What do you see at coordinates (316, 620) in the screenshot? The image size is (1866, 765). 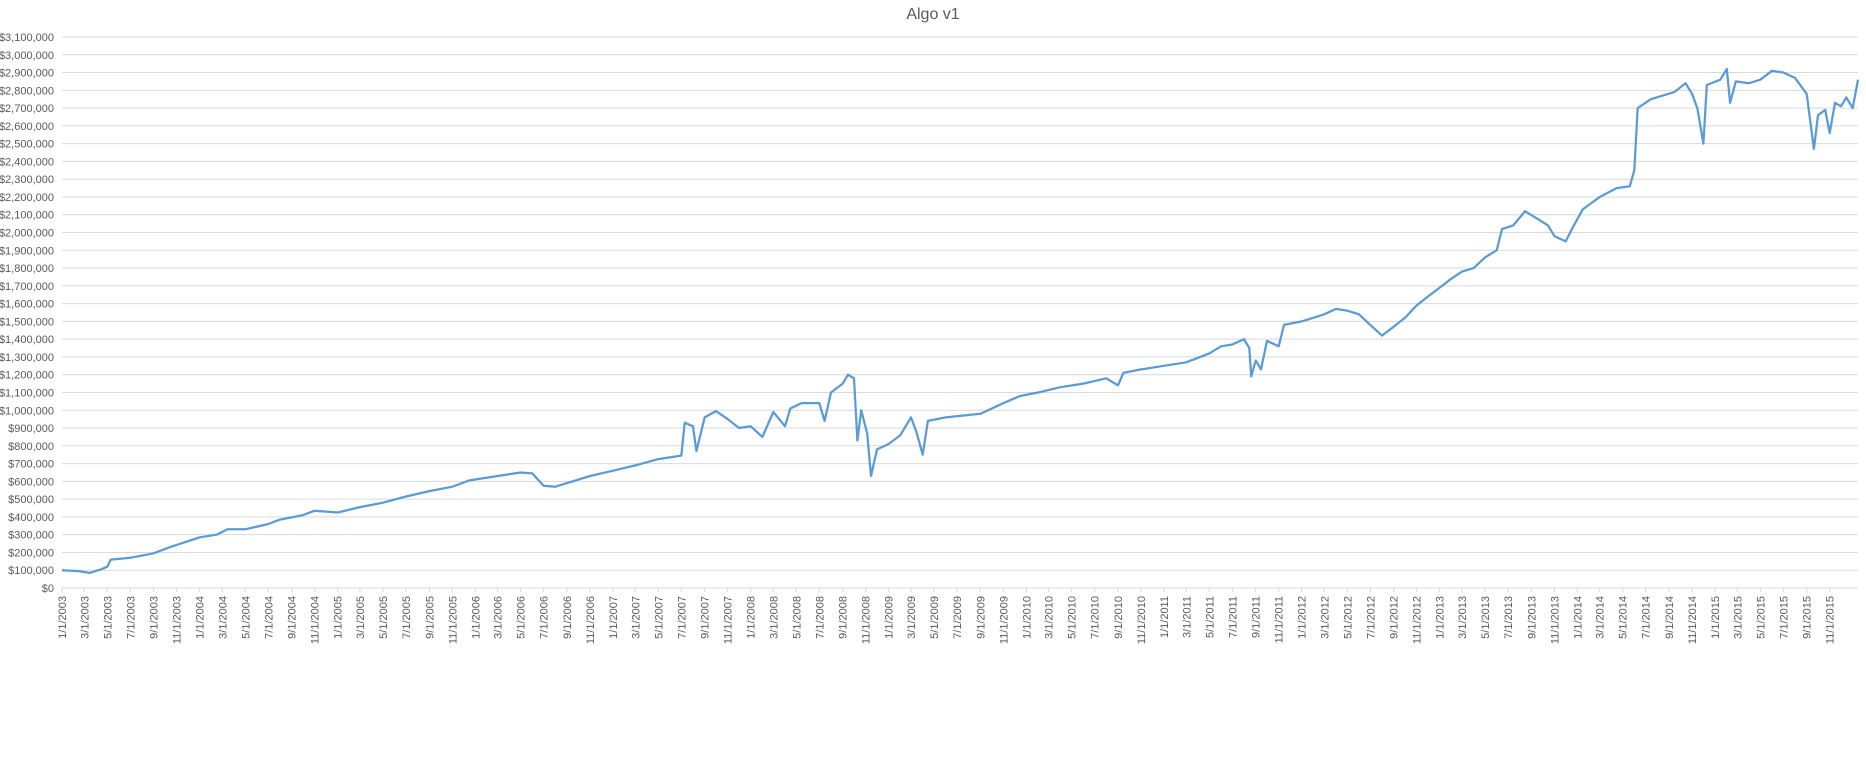 I see `x-tick-label: 11/1/2004` at bounding box center [316, 620].